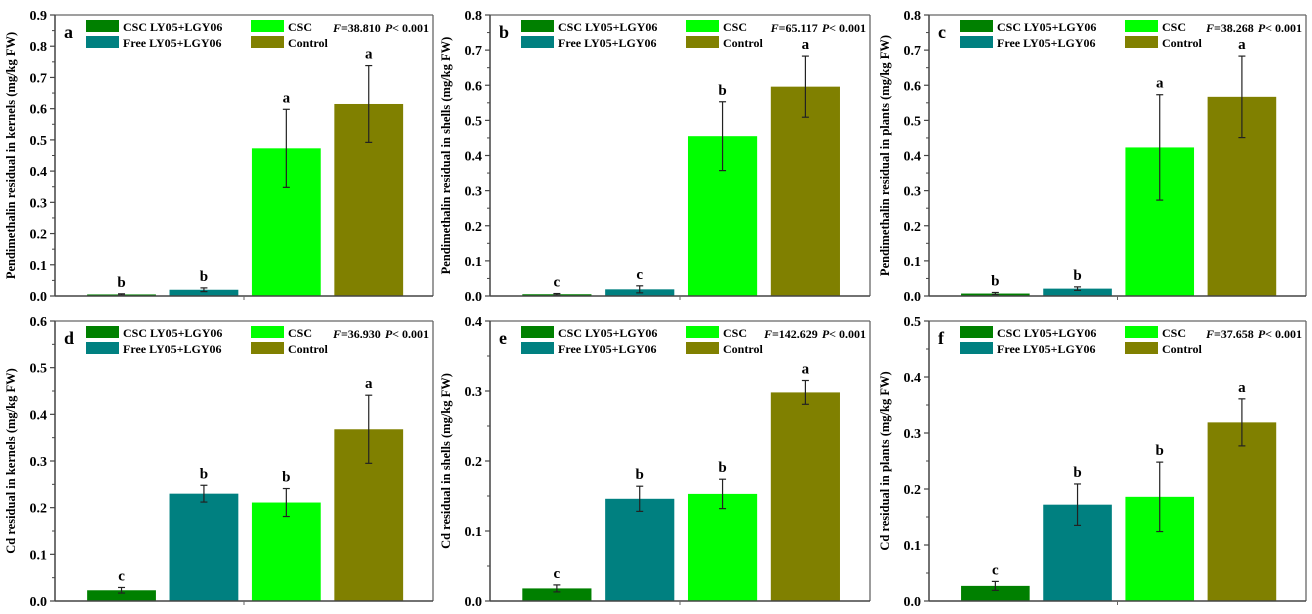 The width and height of the screenshot is (1312, 614). What do you see at coordinates (380, 28) in the screenshot?
I see `stat-annotation: F=38.810 P< 0.001` at bounding box center [380, 28].